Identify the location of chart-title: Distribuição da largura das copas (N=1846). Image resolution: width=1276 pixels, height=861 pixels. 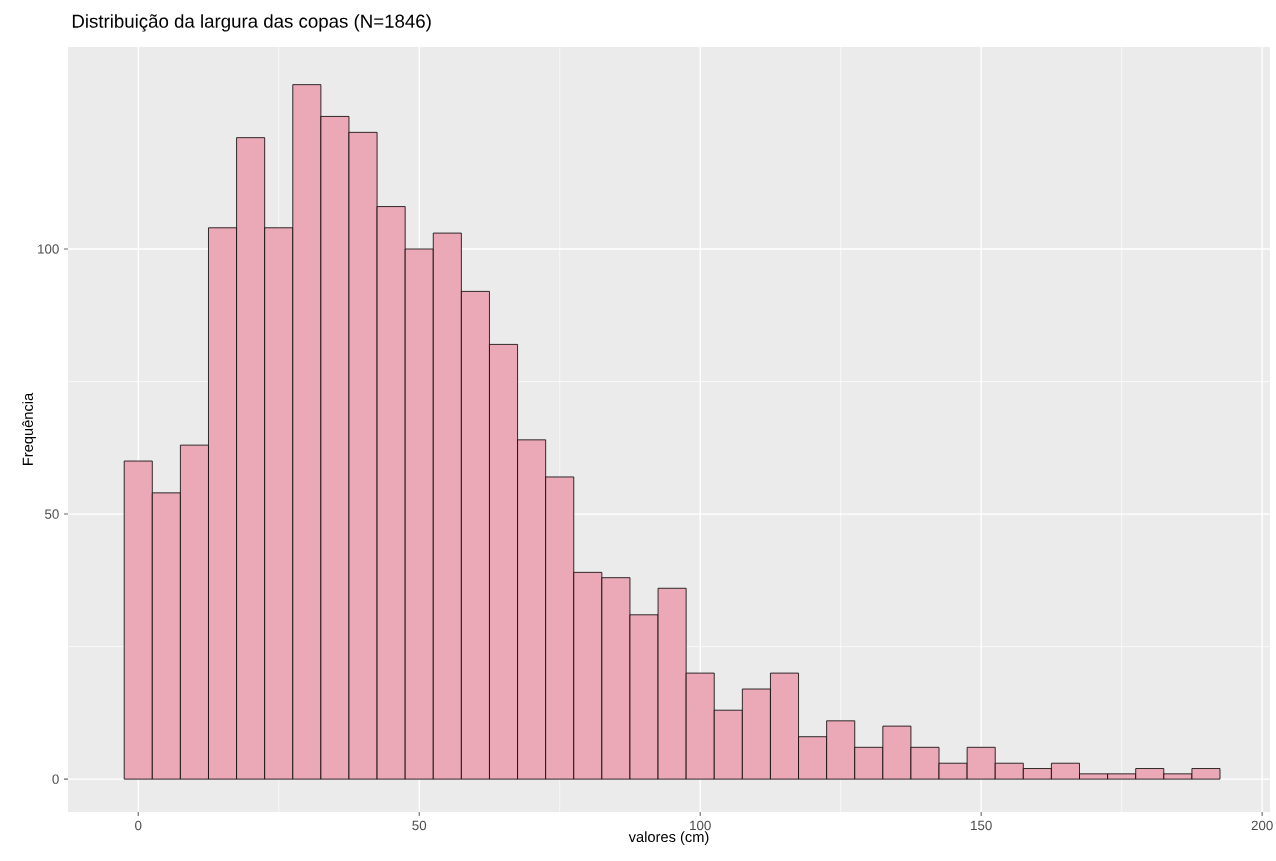
(251, 23).